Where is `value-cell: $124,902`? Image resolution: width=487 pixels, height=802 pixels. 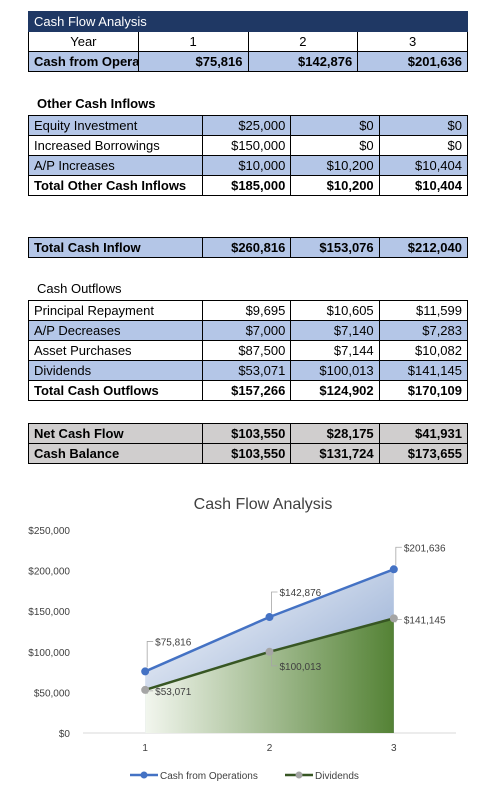 value-cell: $124,902 is located at coordinates (335, 390).